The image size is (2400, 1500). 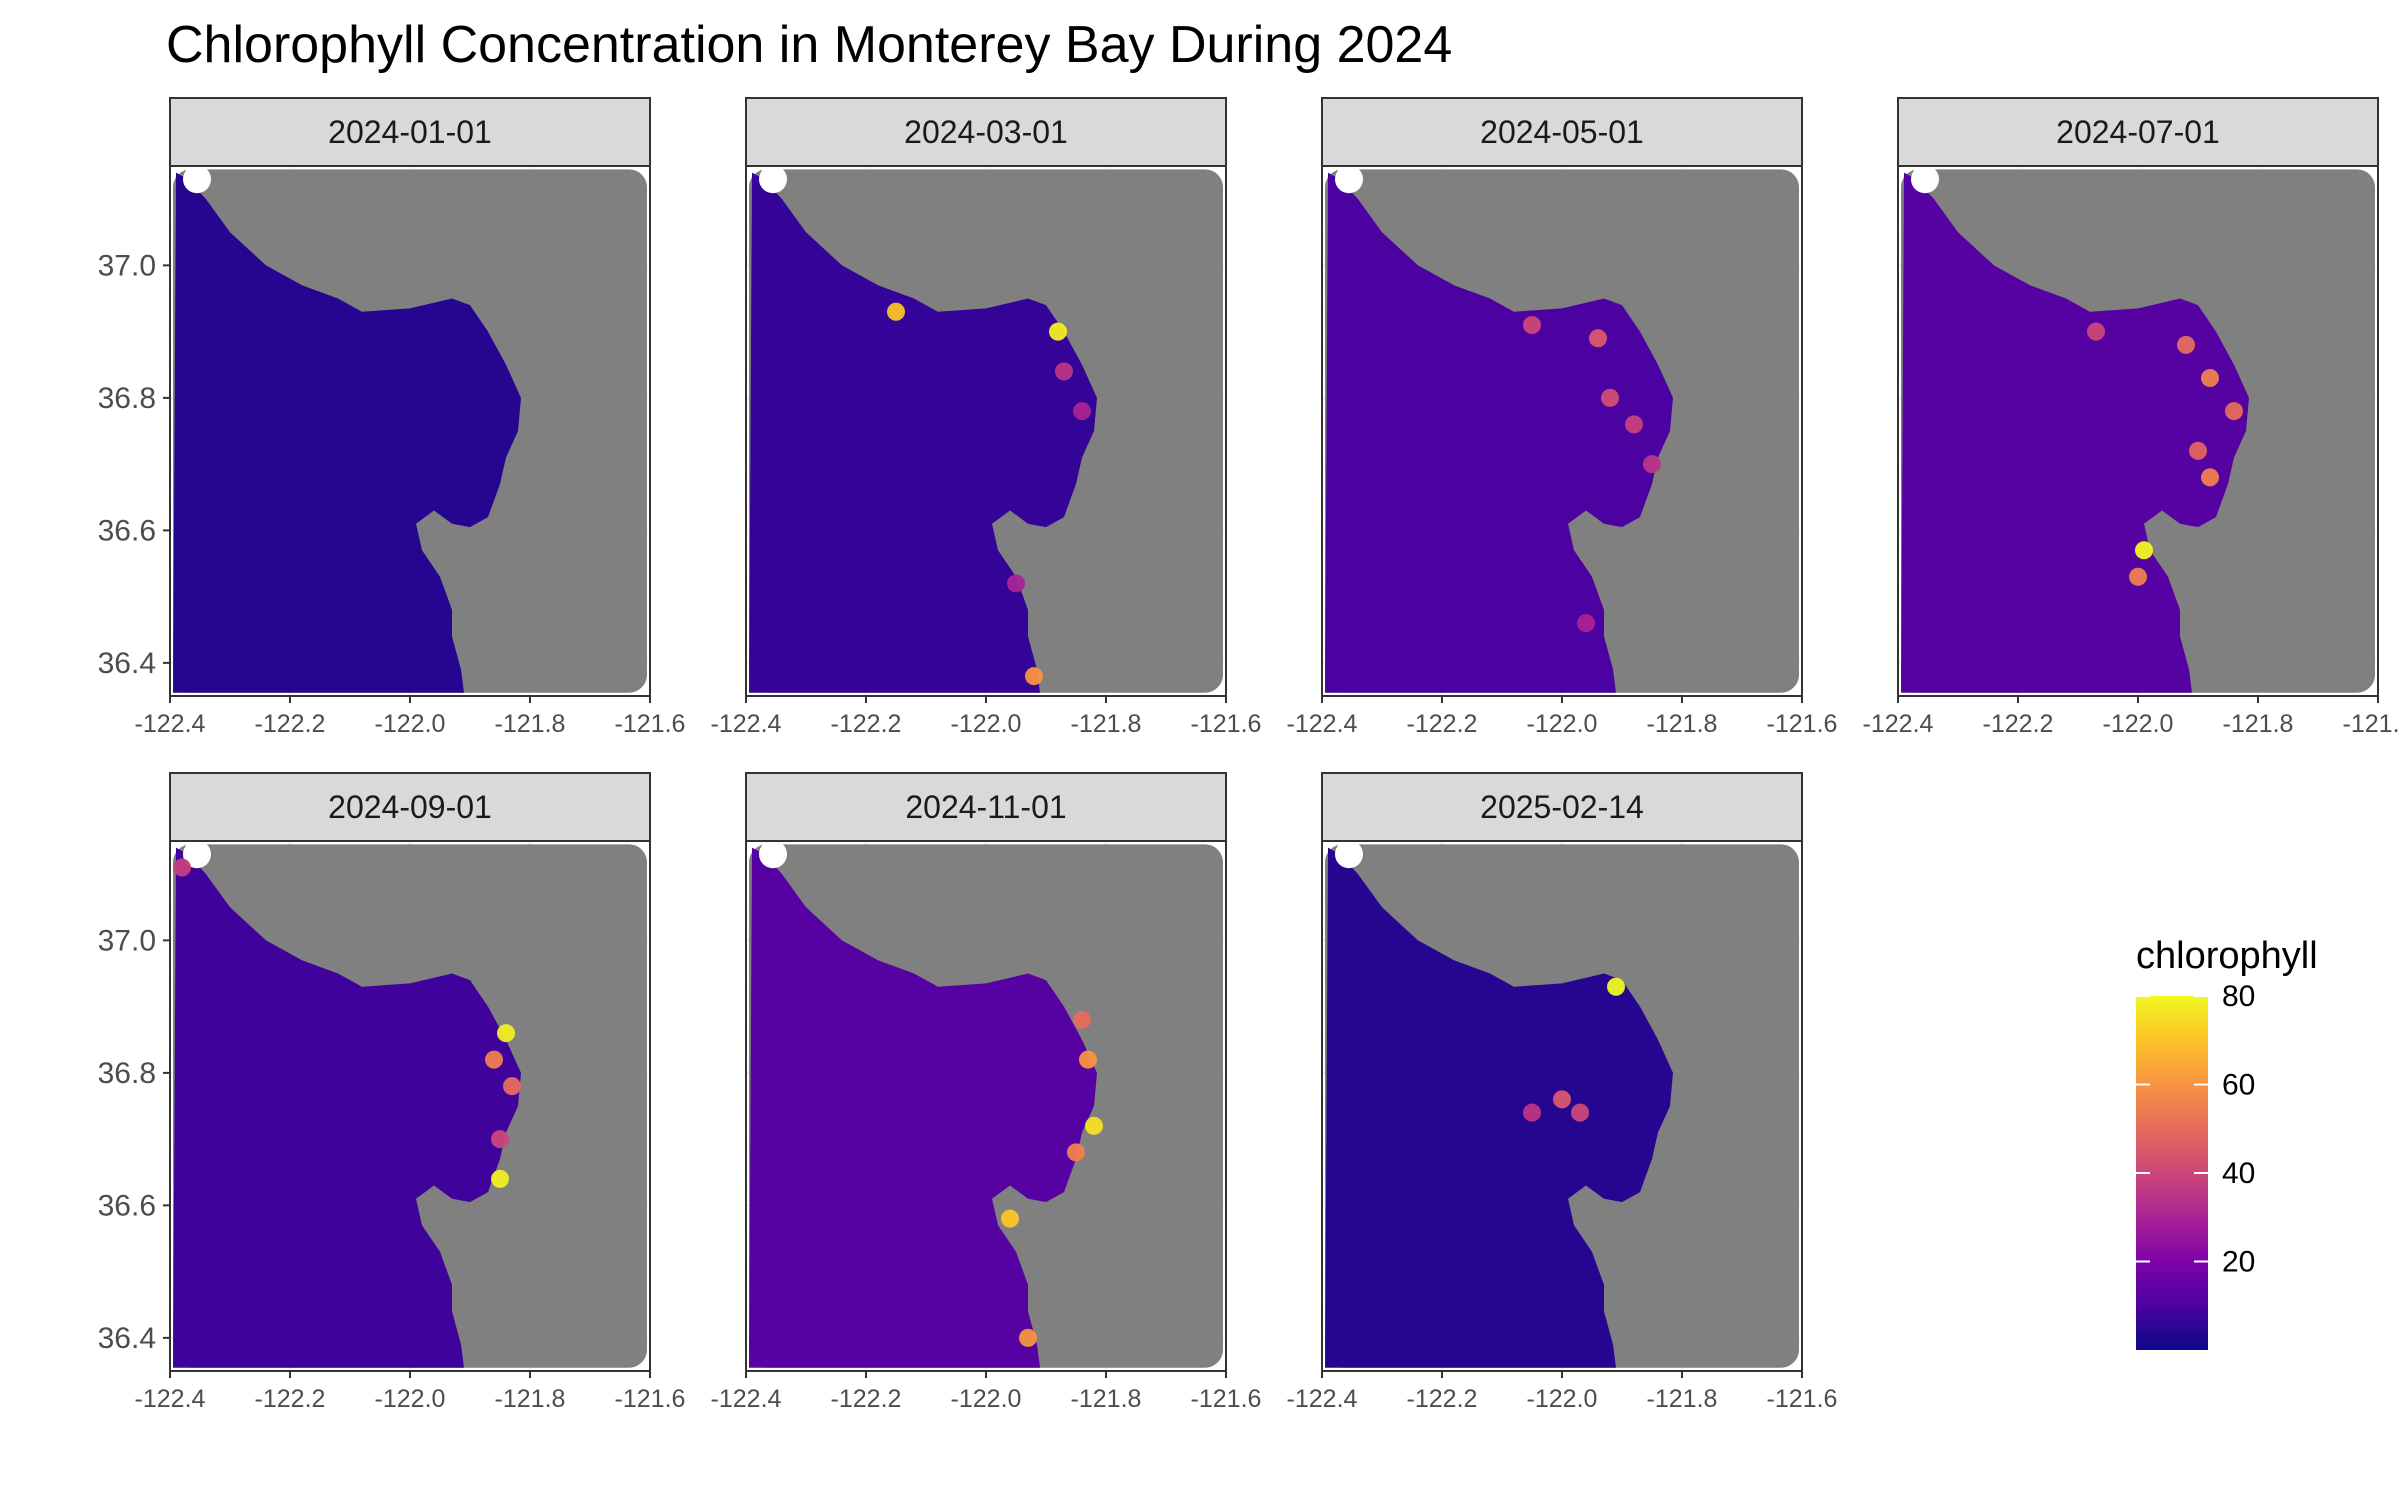 I want to click on y-tick-label: 36.8, so click(x=127, y=398).